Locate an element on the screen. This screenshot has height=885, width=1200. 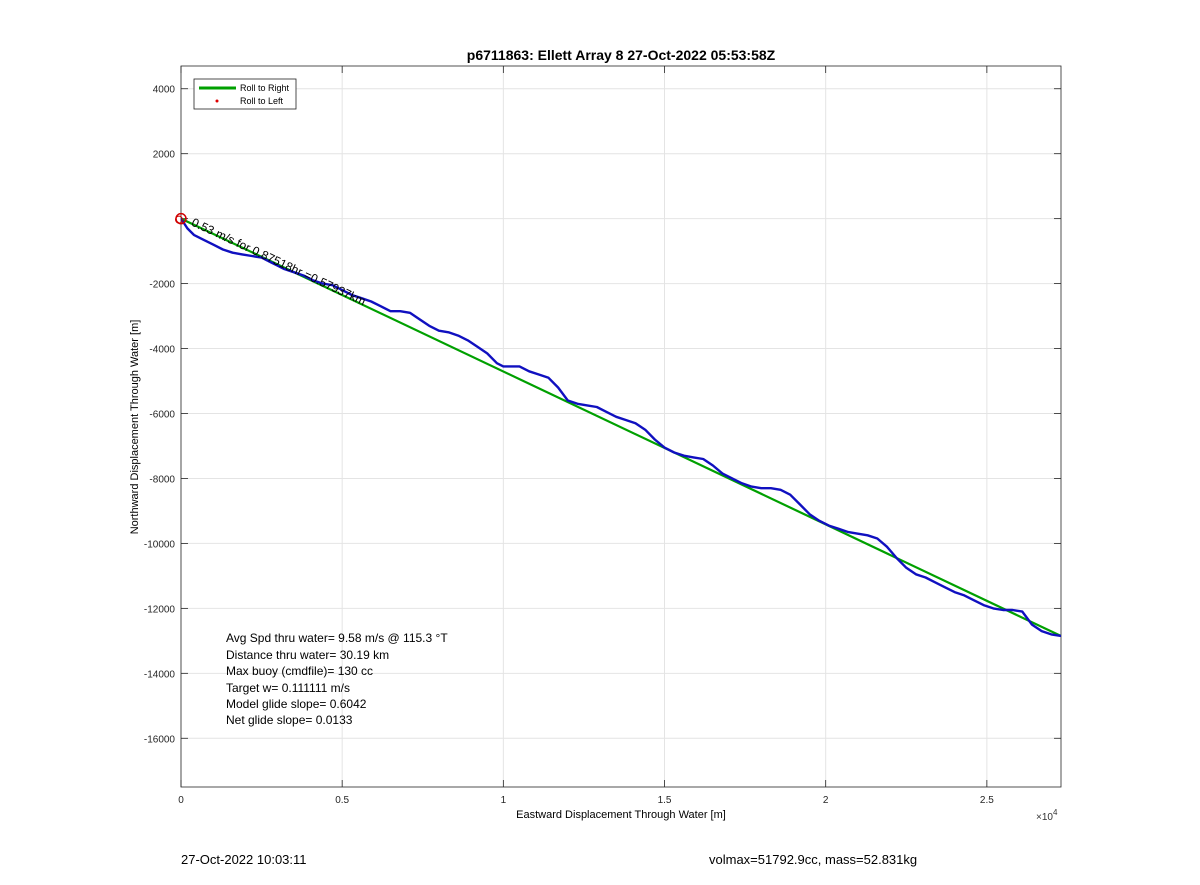
stat-target-w: Target w= 0.111111 m/s is located at coordinates (288, 688).